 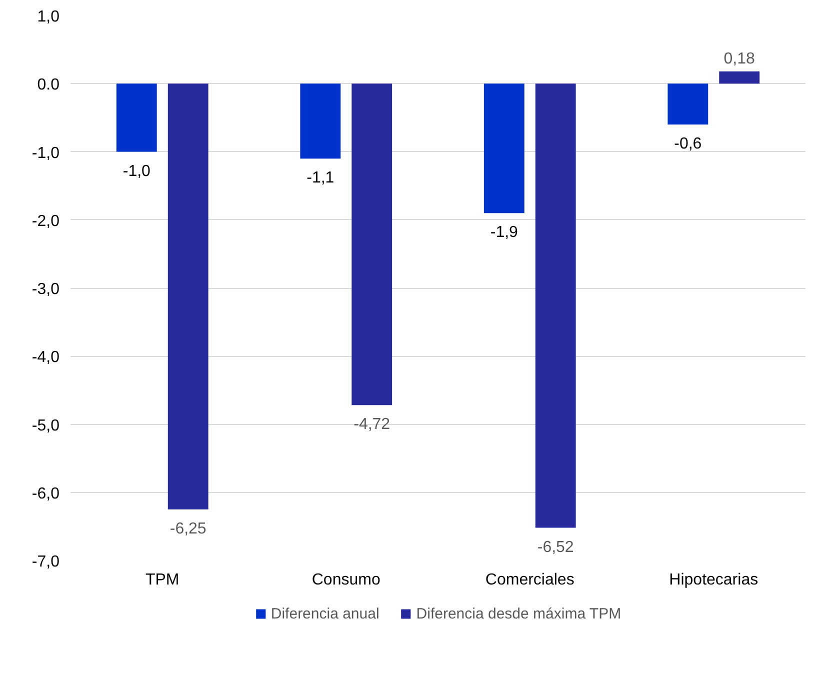 What do you see at coordinates (713, 580) in the screenshot?
I see `x-tick-label: Hipotecarias` at bounding box center [713, 580].